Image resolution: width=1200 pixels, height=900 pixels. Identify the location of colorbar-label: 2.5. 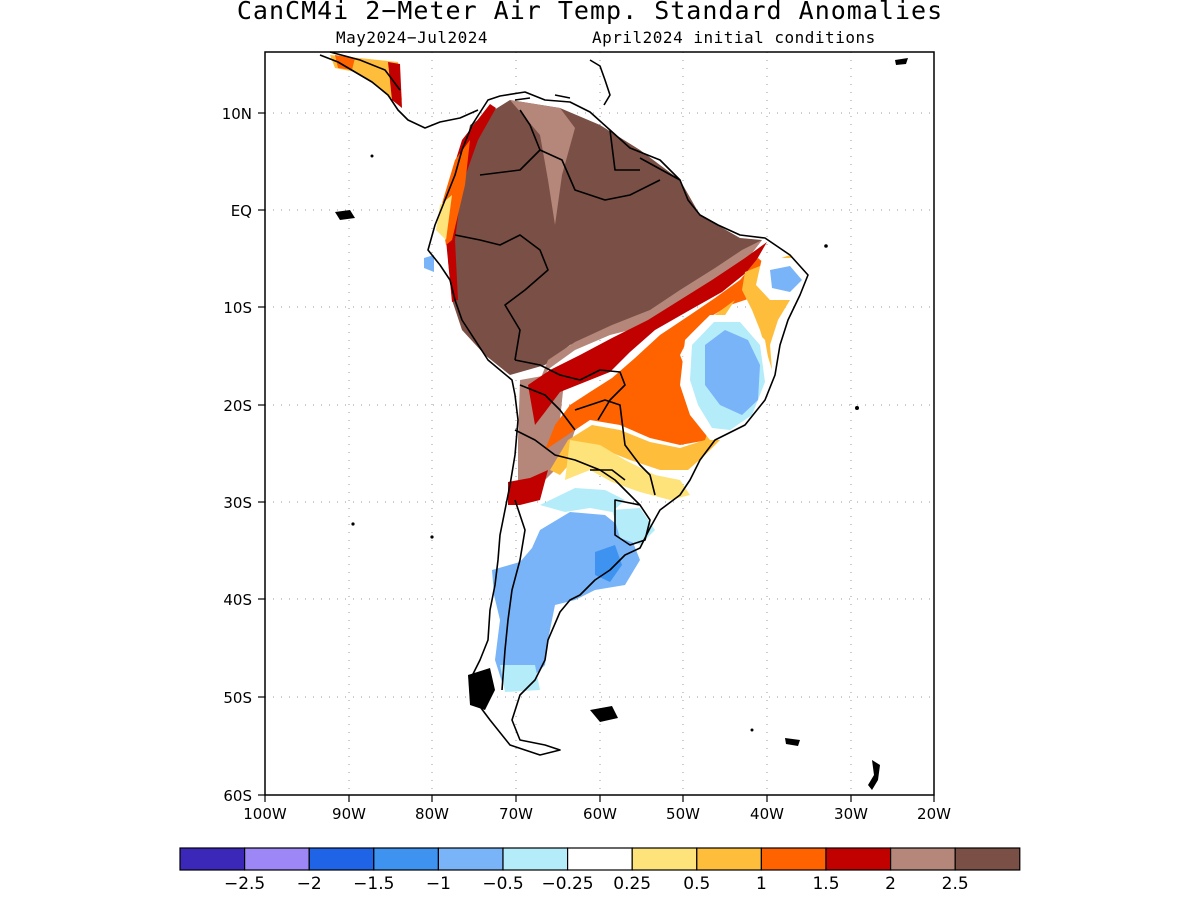
(955, 884).